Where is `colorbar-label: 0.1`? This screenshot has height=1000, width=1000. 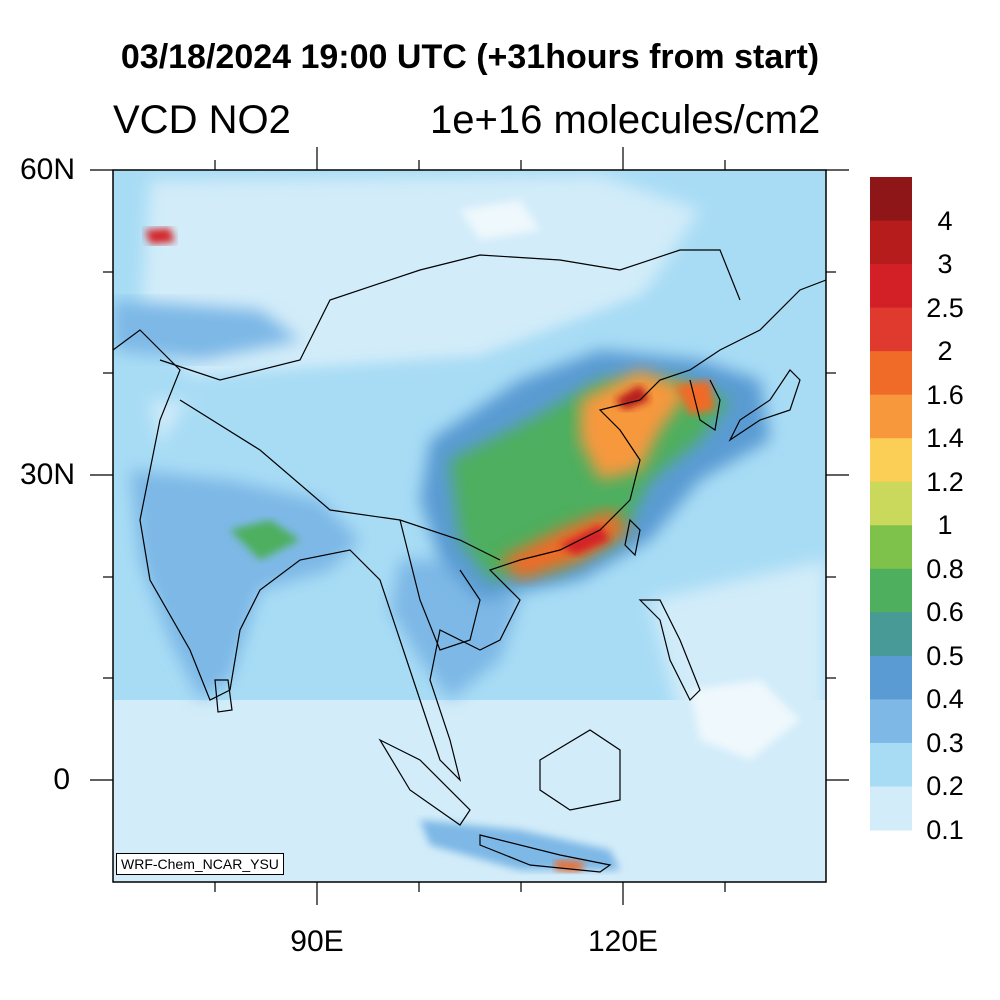 colorbar-label: 0.1 is located at coordinates (945, 830).